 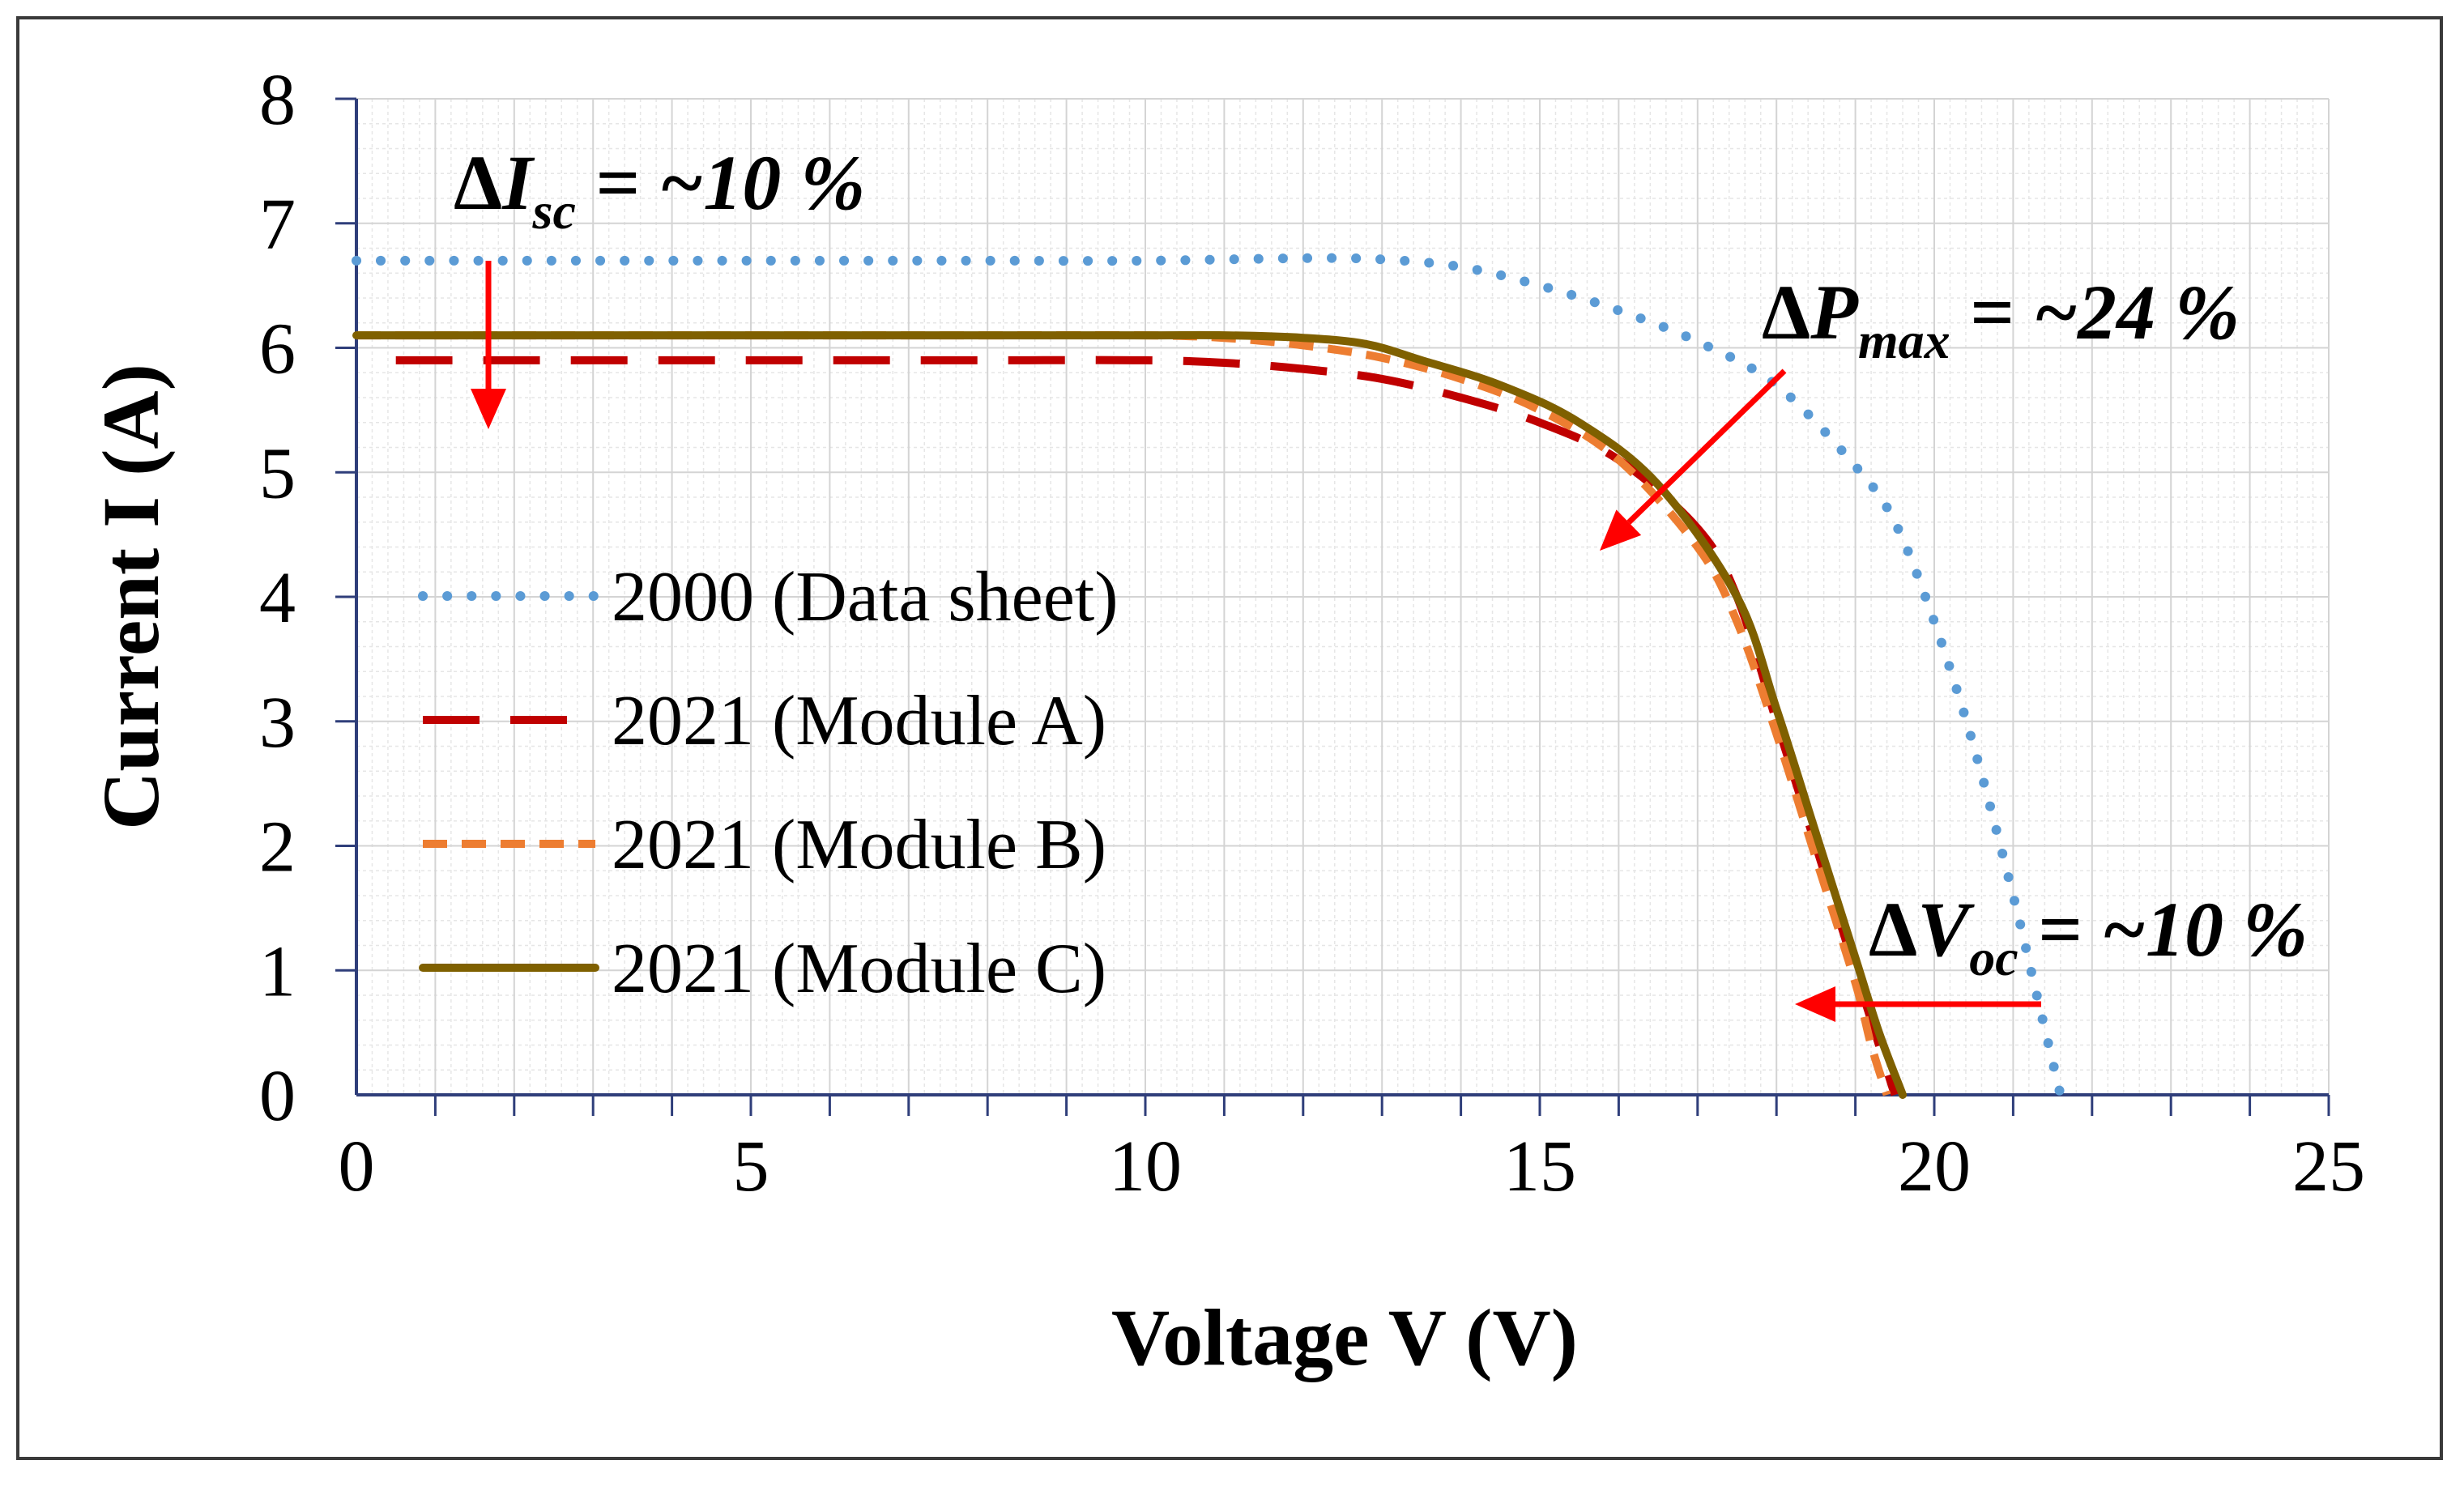 I want to click on y-axis-title: Current I (A), so click(x=131, y=597).